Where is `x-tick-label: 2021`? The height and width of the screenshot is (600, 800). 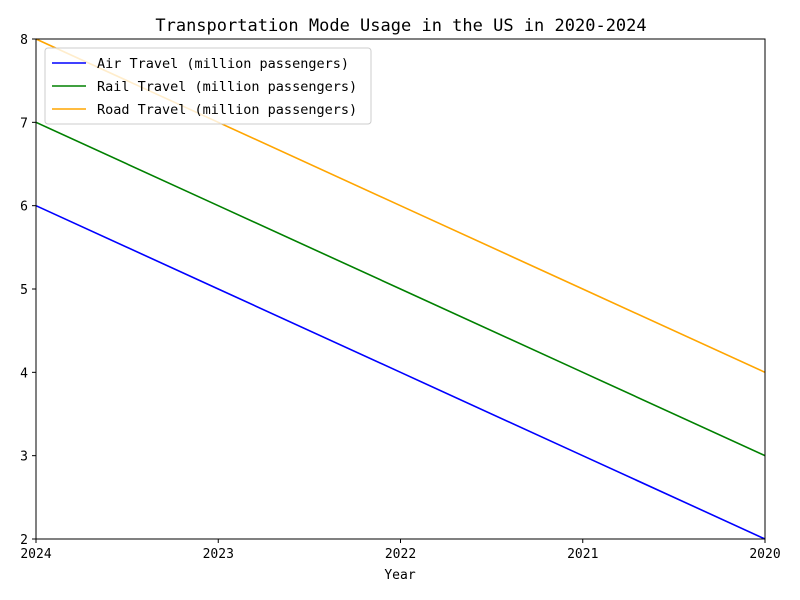 x-tick-label: 2021 is located at coordinates (582, 554).